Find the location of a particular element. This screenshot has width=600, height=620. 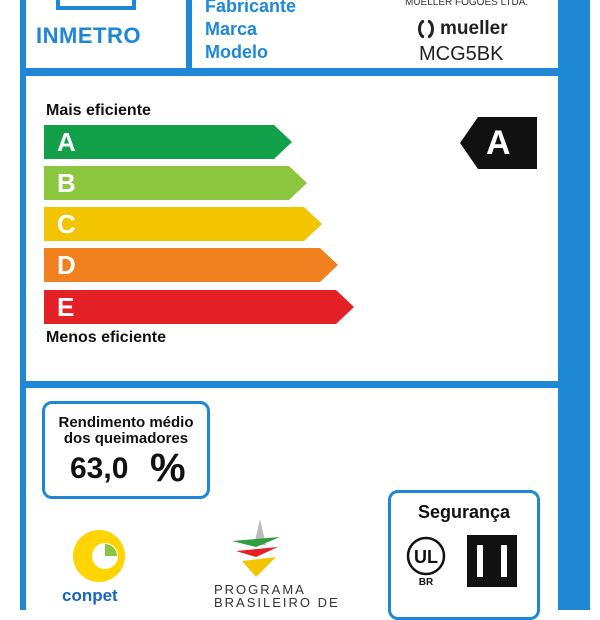

scale-top-label: Mais eficiente is located at coordinates (98, 110).